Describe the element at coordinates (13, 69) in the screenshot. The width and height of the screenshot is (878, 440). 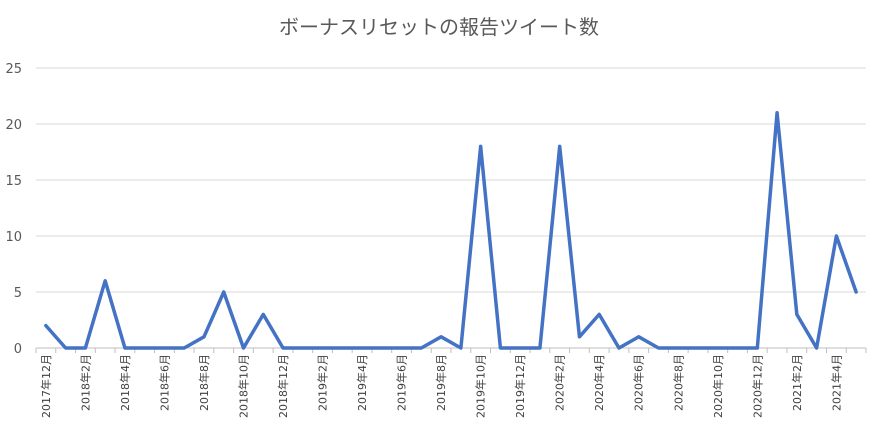
I see `y-tick-label: 25` at that location.